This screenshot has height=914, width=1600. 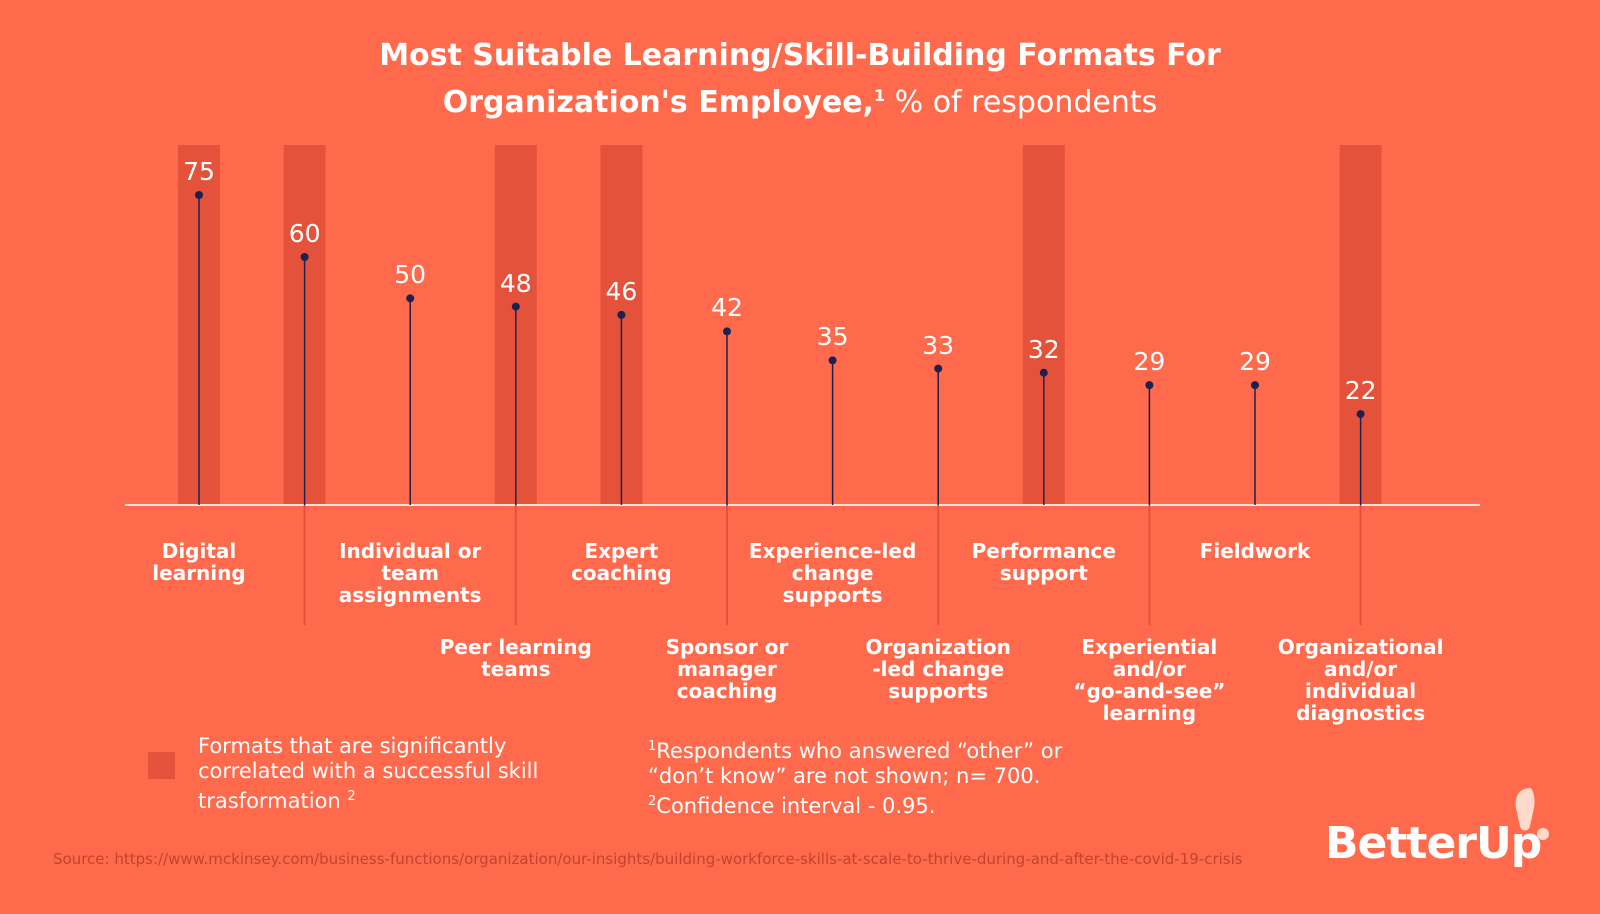 I want to click on brand: BetterUp, so click(x=1433, y=843).